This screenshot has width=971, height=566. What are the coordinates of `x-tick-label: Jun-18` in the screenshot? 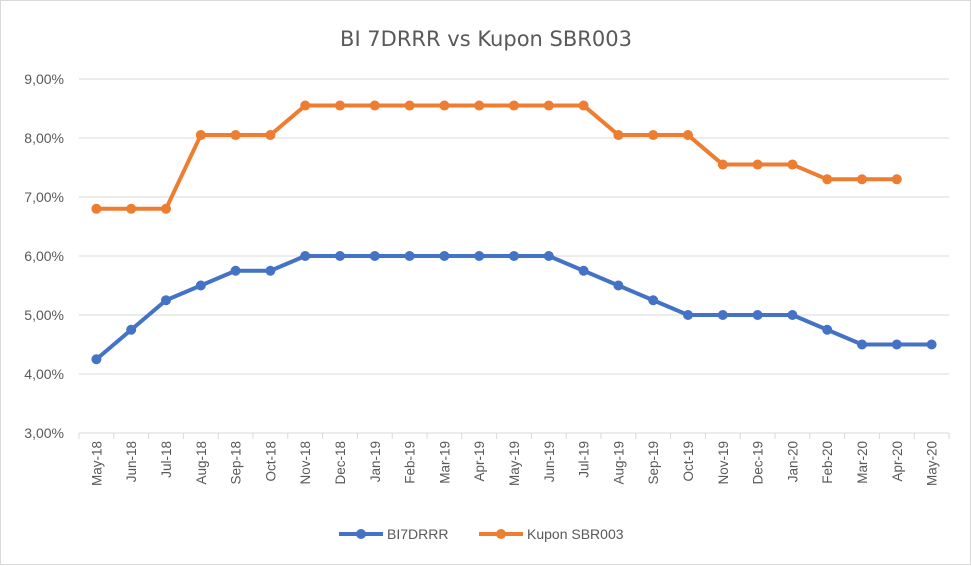 It's located at (131, 461).